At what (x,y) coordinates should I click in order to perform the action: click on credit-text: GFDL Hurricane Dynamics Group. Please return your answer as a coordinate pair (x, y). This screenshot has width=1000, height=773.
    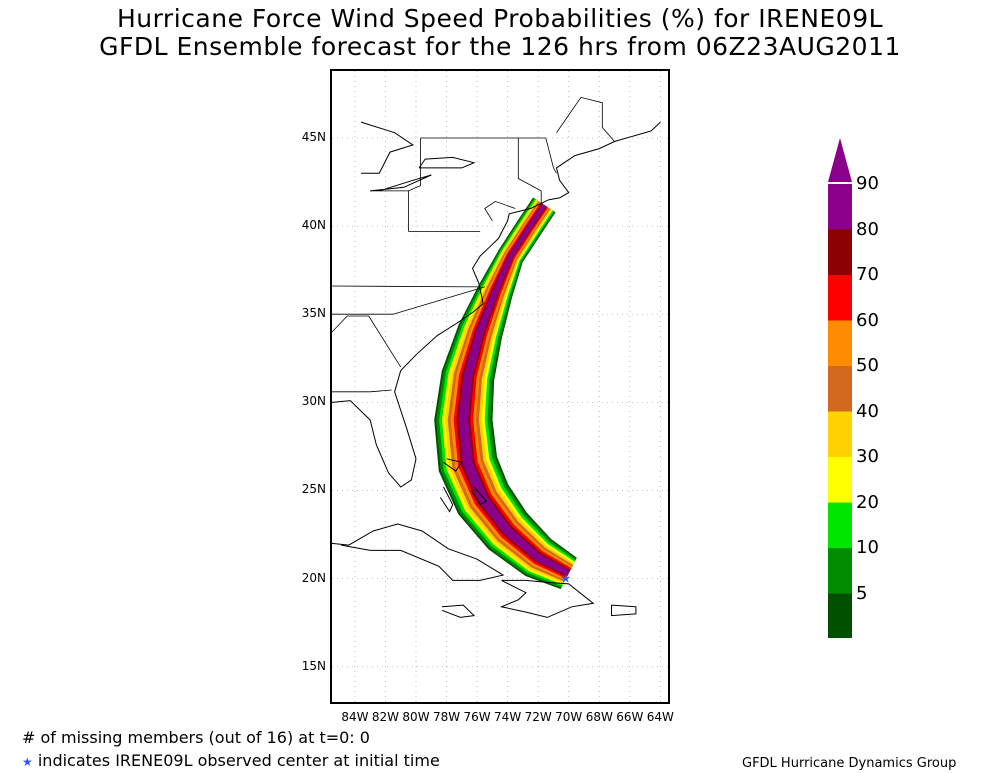
    Looking at the image, I should click on (849, 763).